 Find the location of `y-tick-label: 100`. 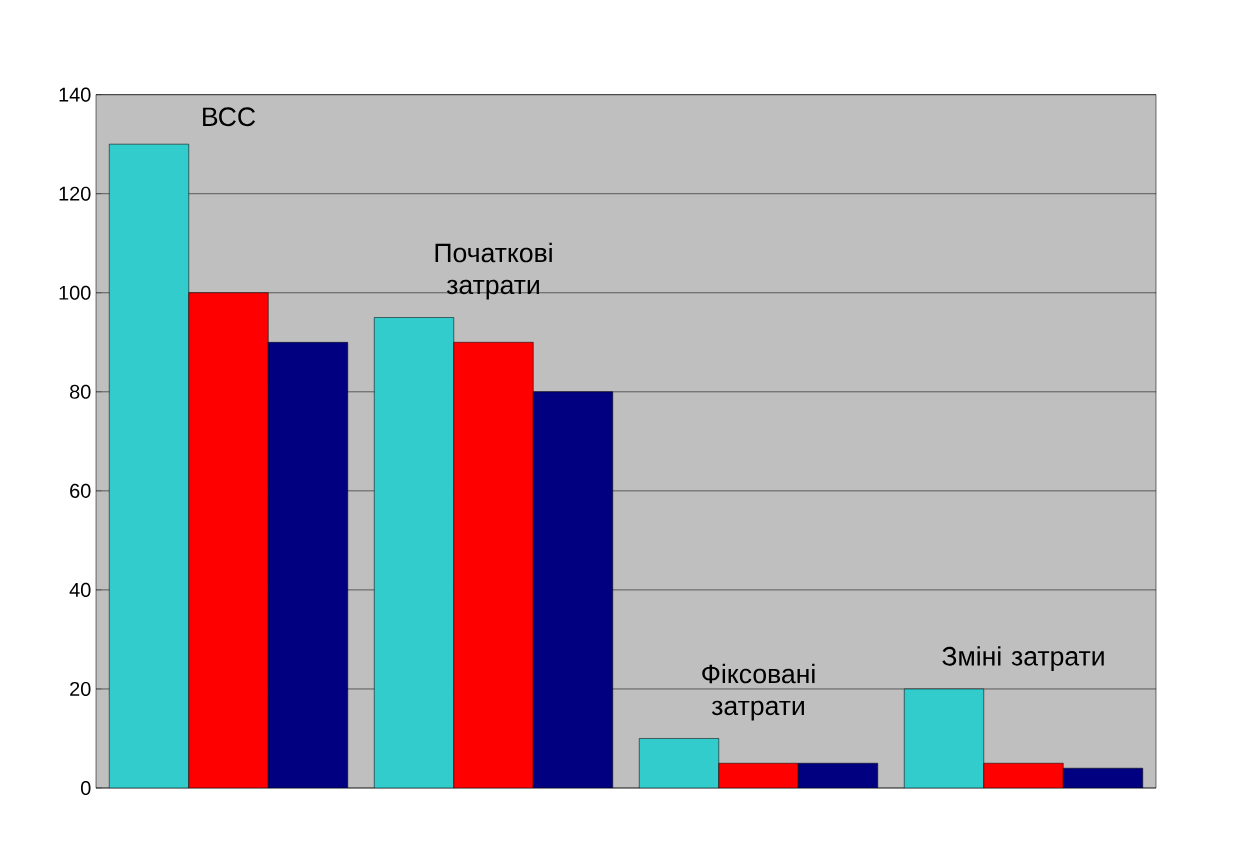

y-tick-label: 100 is located at coordinates (75, 292).